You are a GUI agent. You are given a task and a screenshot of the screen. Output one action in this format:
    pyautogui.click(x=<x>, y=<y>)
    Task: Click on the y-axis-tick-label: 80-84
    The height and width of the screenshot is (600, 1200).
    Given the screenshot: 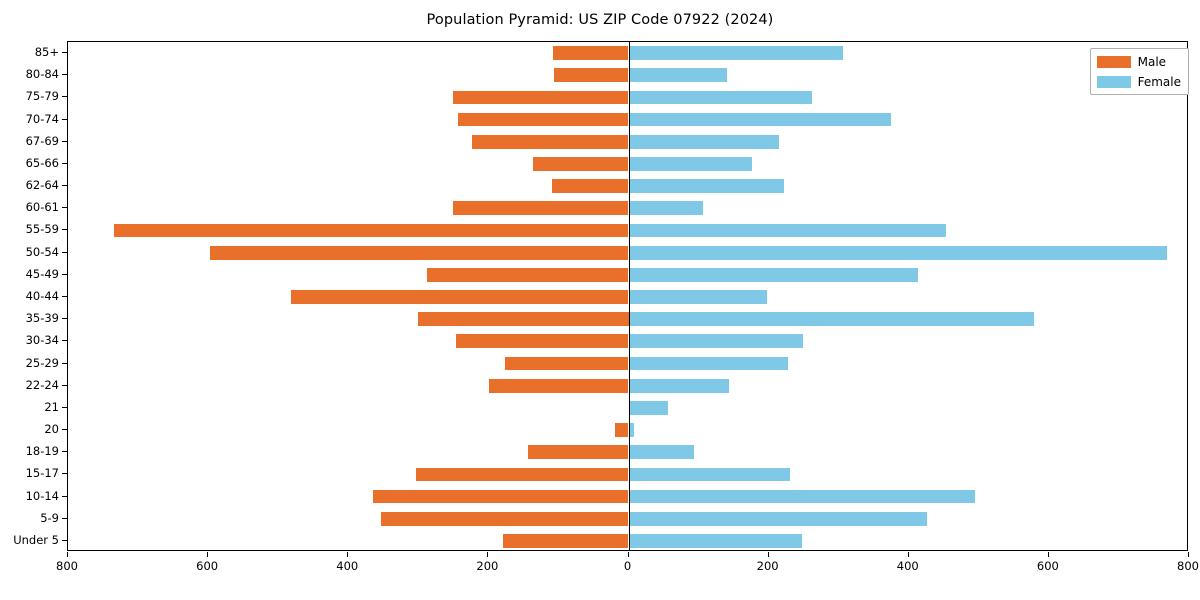 What is the action you would take?
    pyautogui.click(x=42, y=74)
    